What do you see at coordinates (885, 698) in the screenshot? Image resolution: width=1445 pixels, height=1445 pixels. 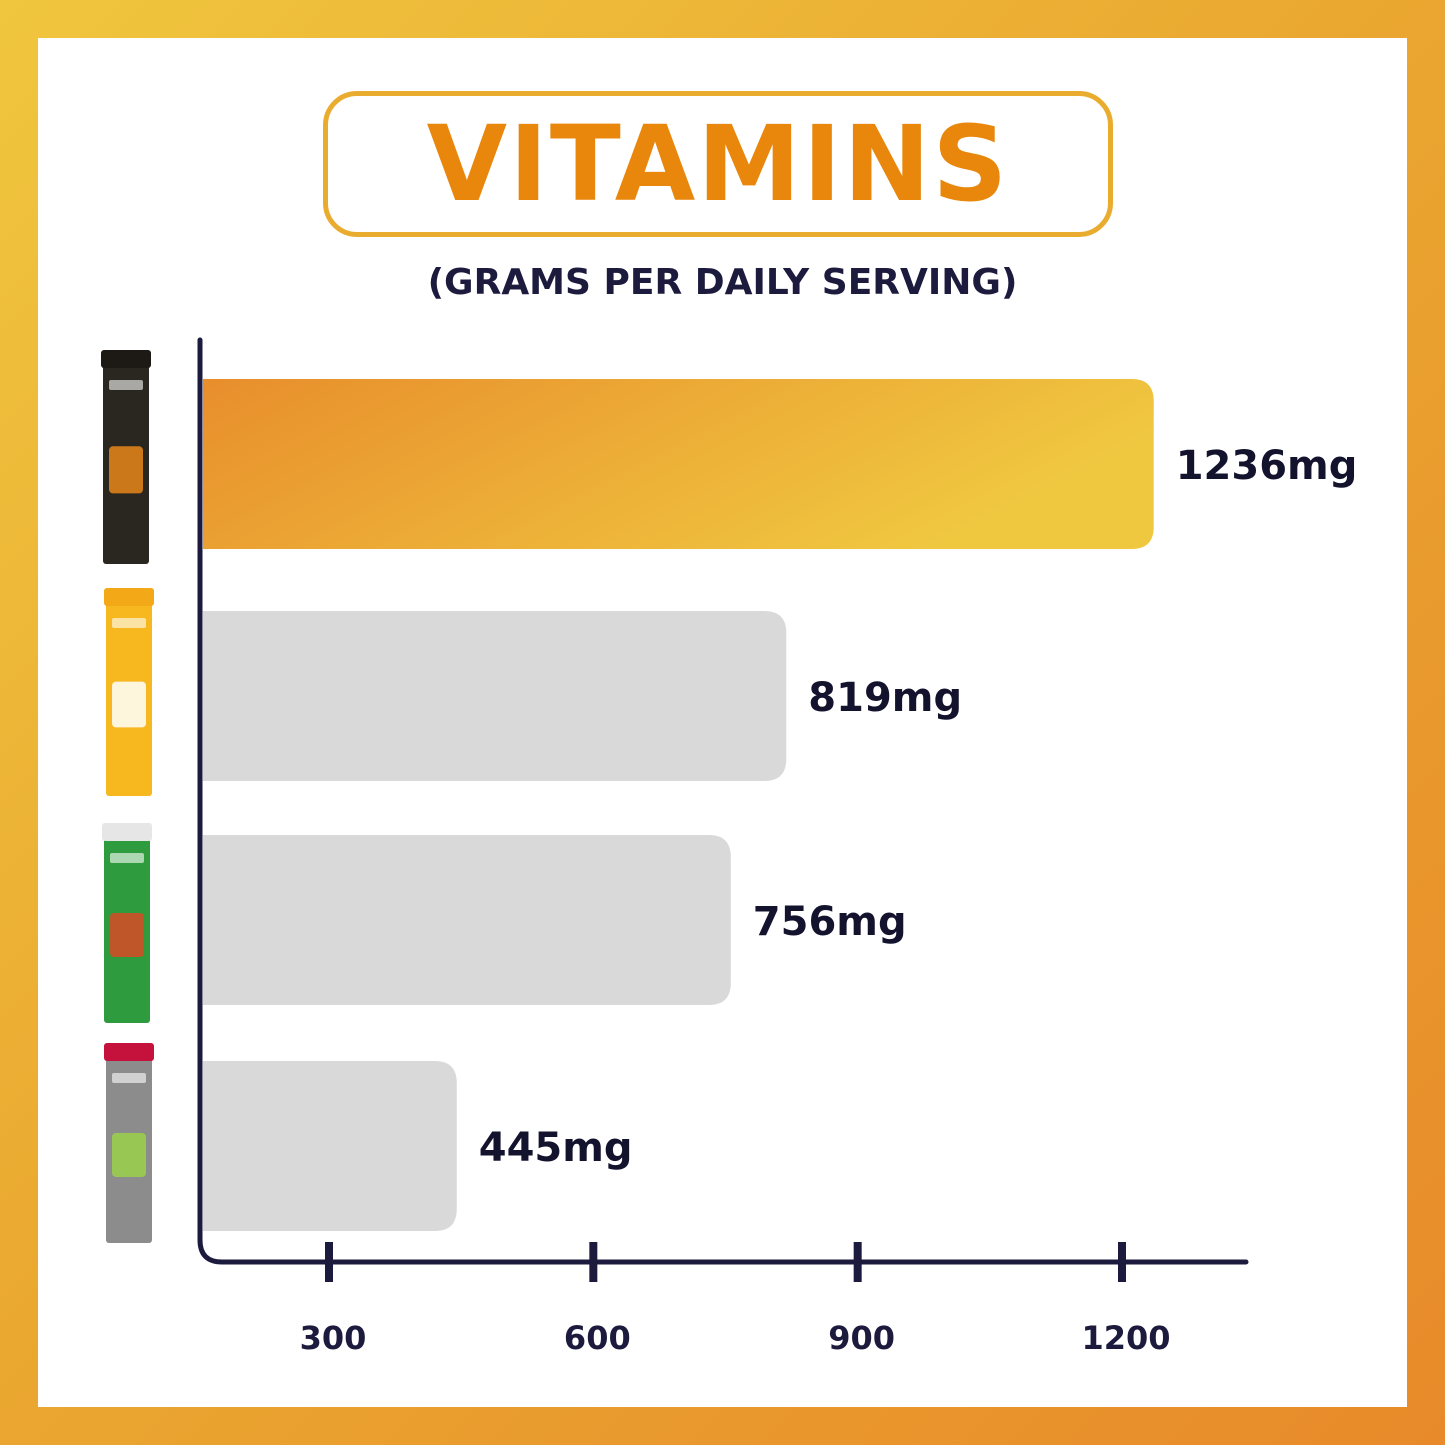 I see `value-label-phizz: 819mg` at bounding box center [885, 698].